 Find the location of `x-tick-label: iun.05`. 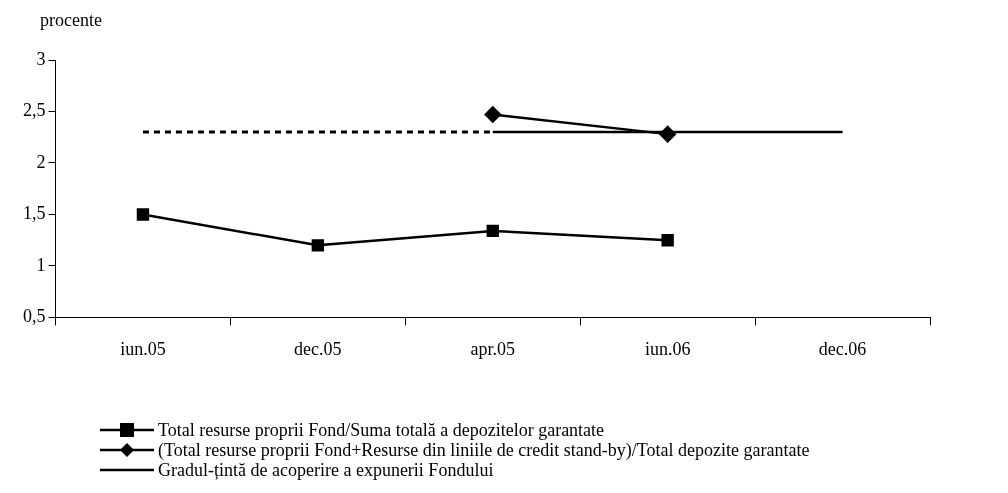

x-tick-label: iun.05 is located at coordinates (143, 348).